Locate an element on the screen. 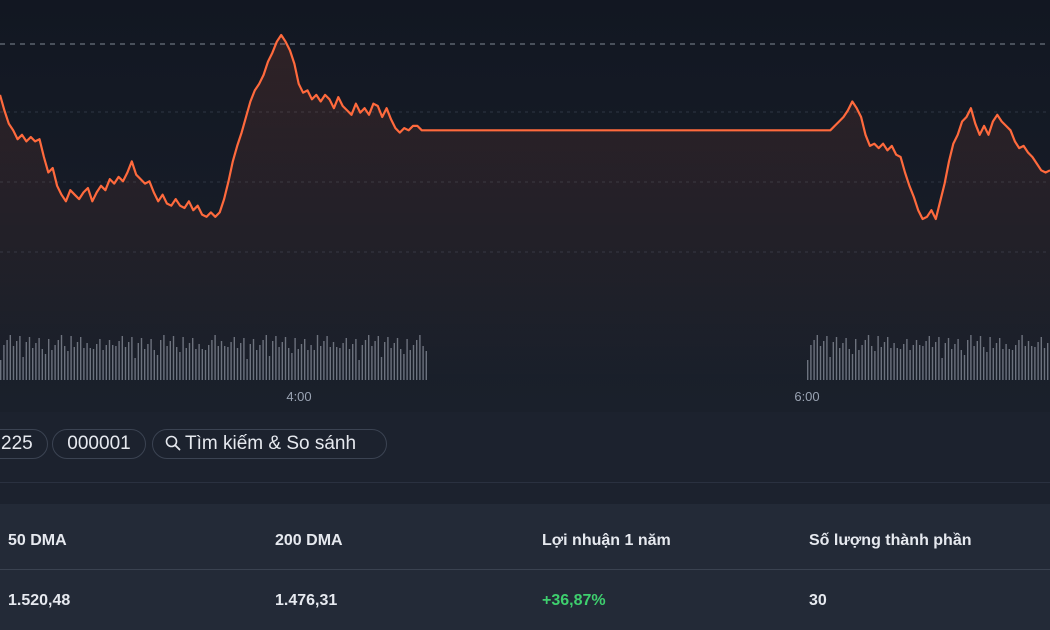  divider is located at coordinates (525, 482).